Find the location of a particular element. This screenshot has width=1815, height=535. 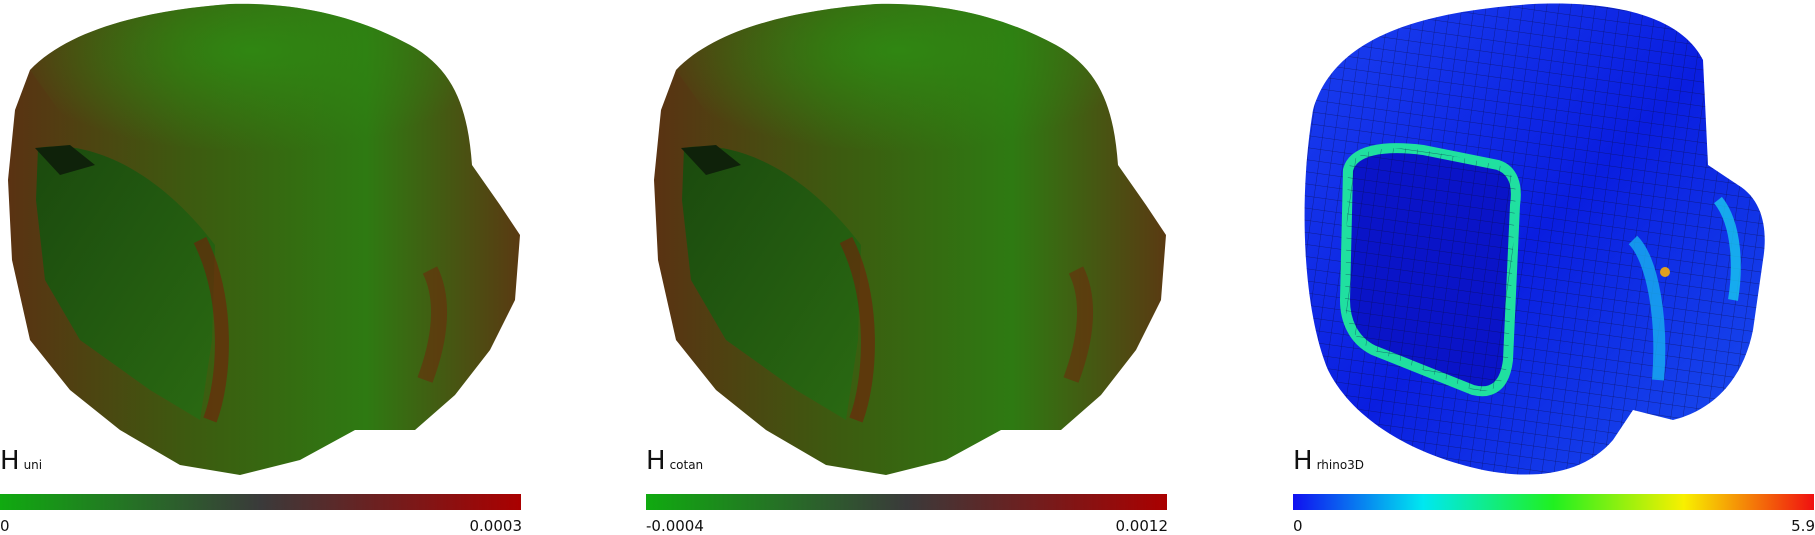

colorbar-max-label: 0.0003 is located at coordinates (496, 526).